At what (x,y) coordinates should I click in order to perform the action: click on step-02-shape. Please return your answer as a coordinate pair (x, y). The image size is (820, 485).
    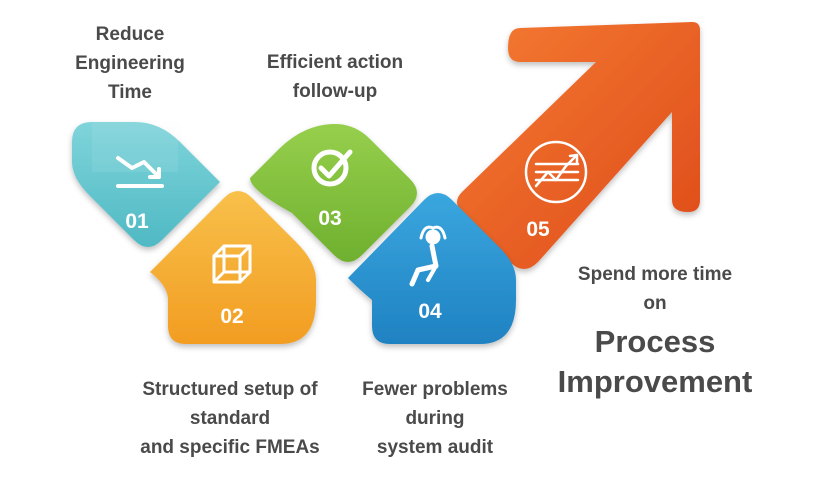
    Looking at the image, I should click on (233, 267).